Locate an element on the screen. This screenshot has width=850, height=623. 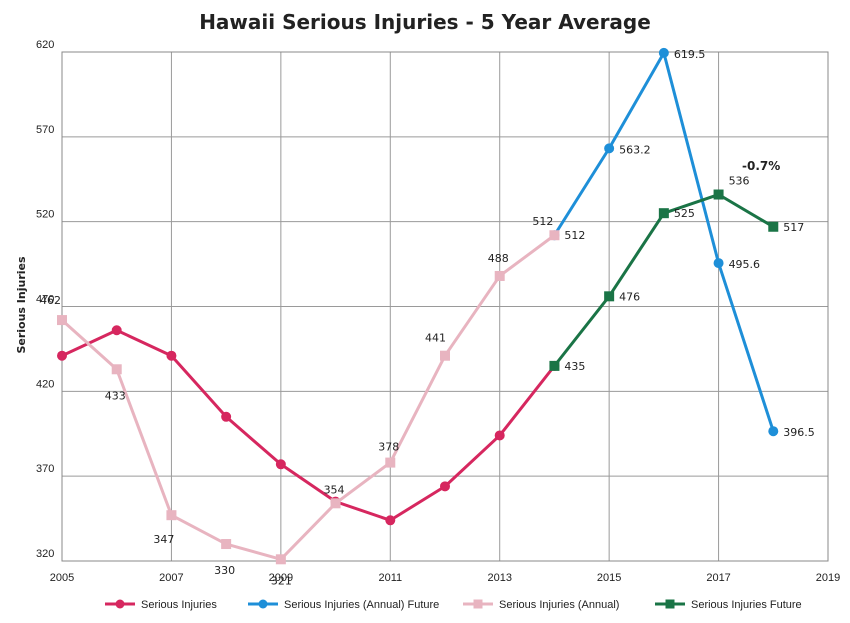
data-label: 378 is located at coordinates (388, 447).